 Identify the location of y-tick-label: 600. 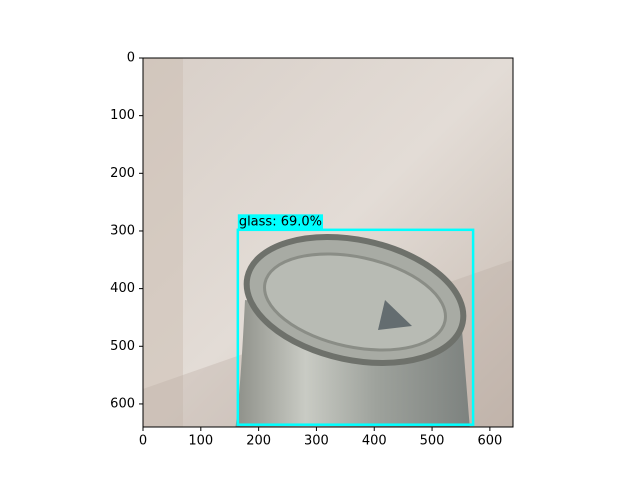
(122, 403).